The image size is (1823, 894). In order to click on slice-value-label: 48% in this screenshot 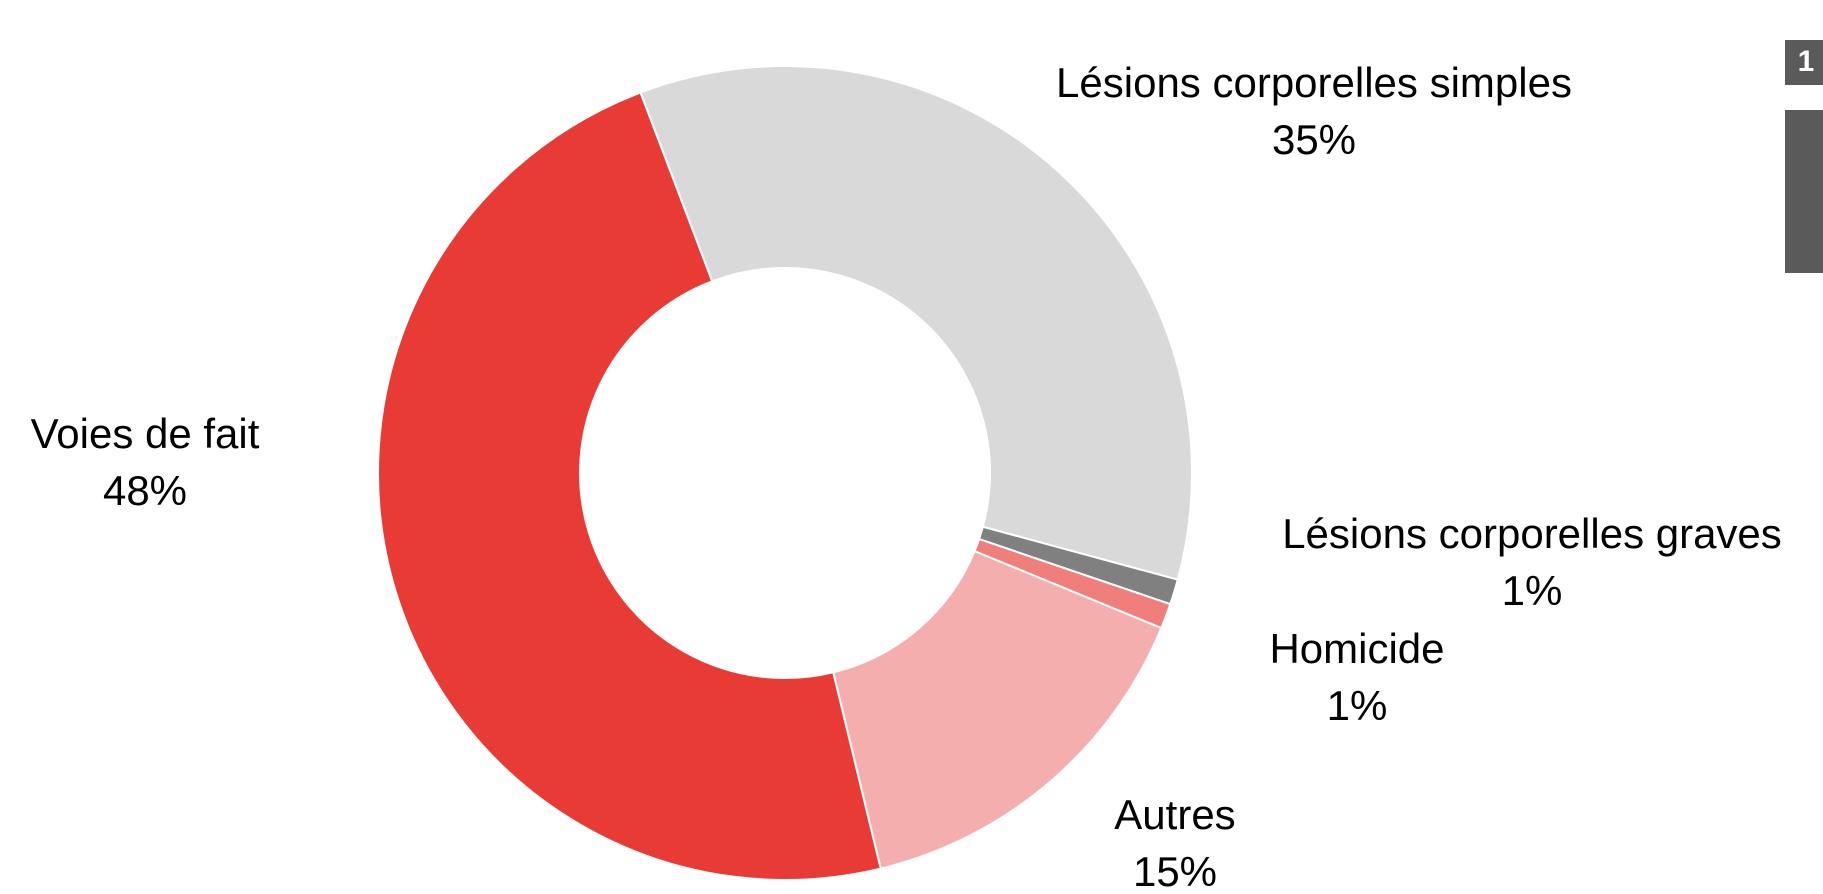, I will do `click(145, 490)`.